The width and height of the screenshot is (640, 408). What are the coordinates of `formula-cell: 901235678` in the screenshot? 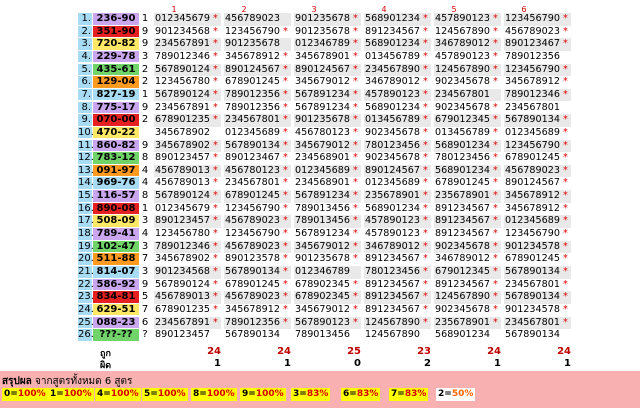 It's located at (257, 44).